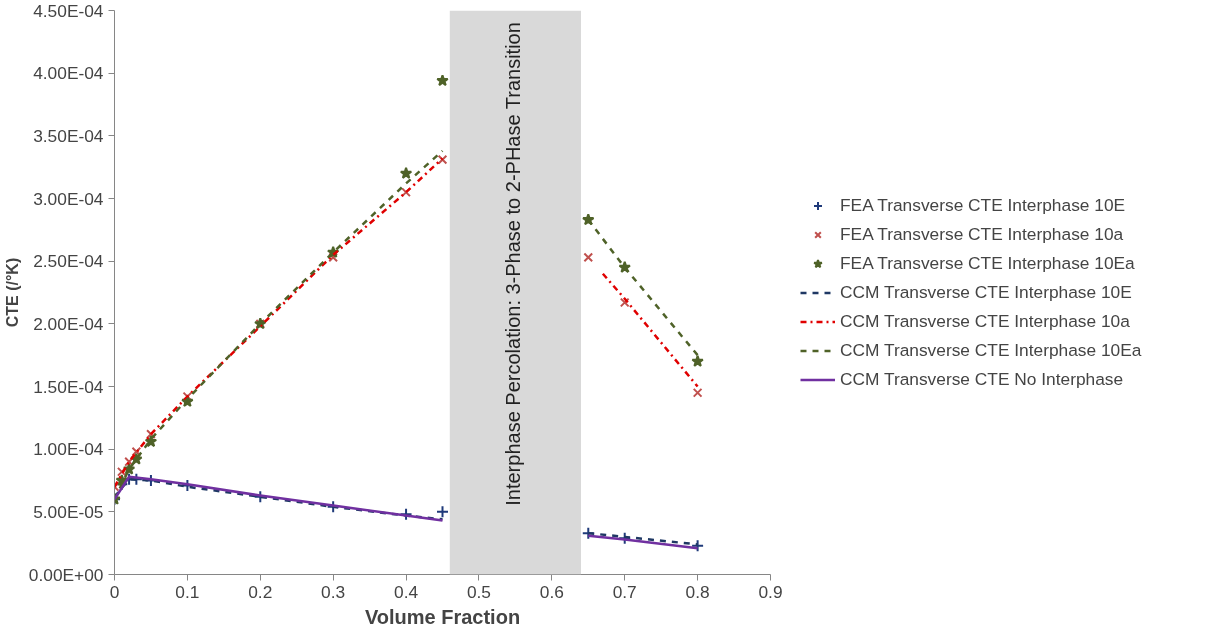  What do you see at coordinates (986, 292) in the screenshot?
I see `legend-label: CCM Transverse CTE Interphase 10E` at bounding box center [986, 292].